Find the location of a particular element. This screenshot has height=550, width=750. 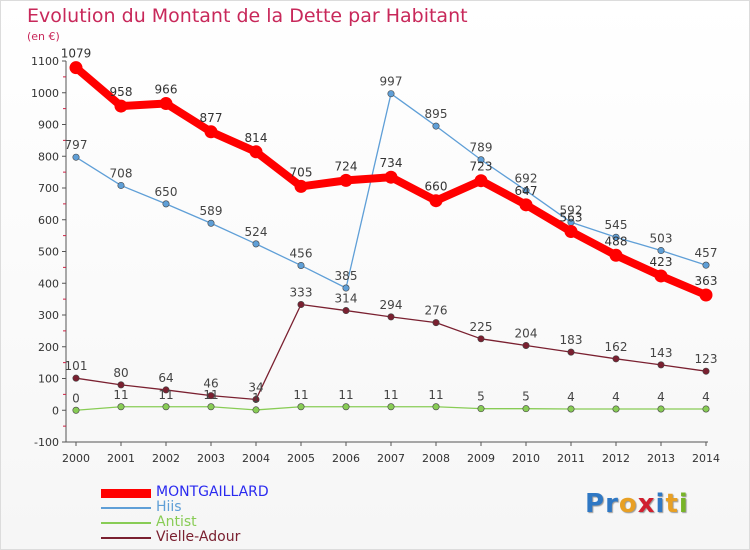

data-label-vielle-adour: 101 is located at coordinates (76, 366).